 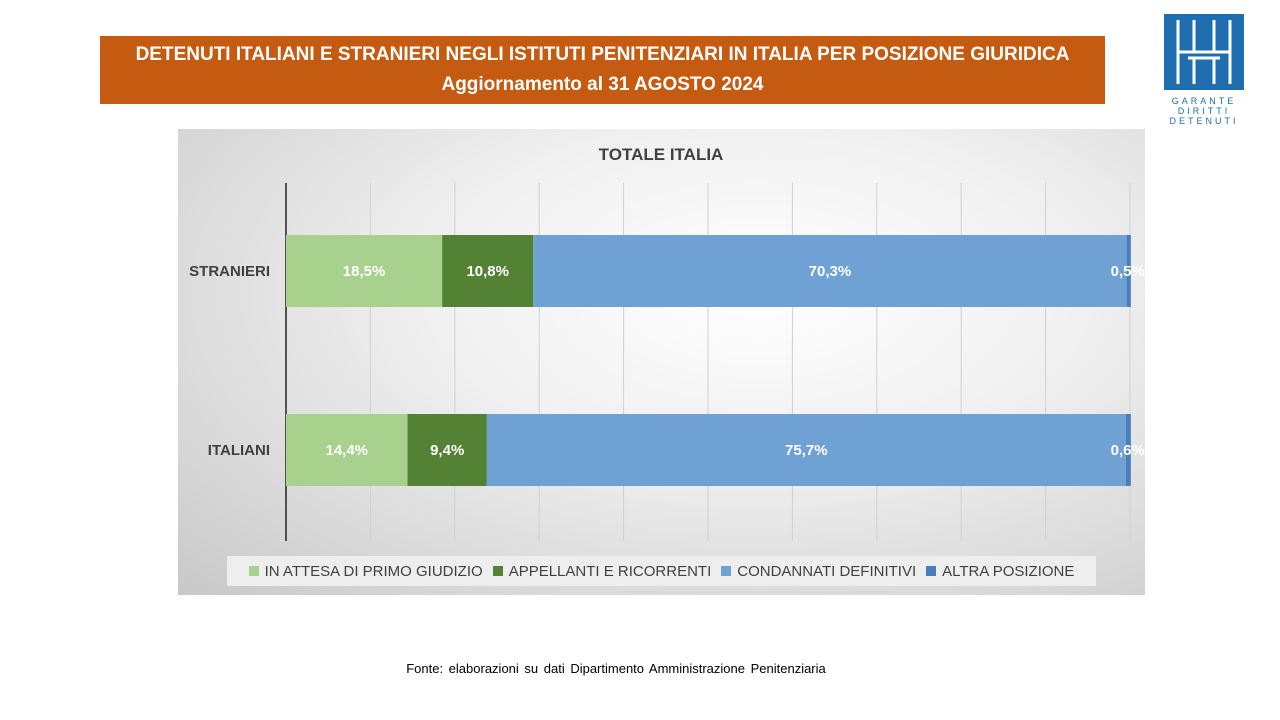 I want to click on legend-item: IN ATTESA DI PRIMO GIUDIZIO, so click(x=365, y=571).